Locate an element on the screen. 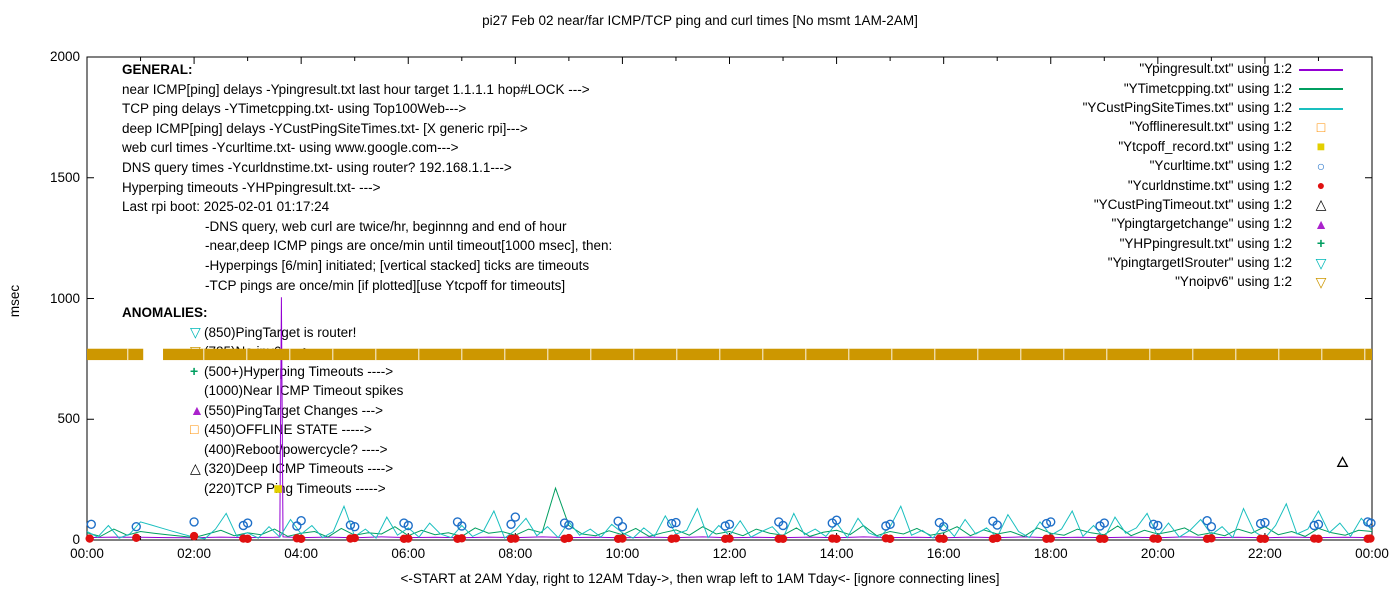 Image resolution: width=1400 pixels, height=600 pixels. anomaly-line: (1000)Near ICMP Timeout spikes is located at coordinates (262, 391).